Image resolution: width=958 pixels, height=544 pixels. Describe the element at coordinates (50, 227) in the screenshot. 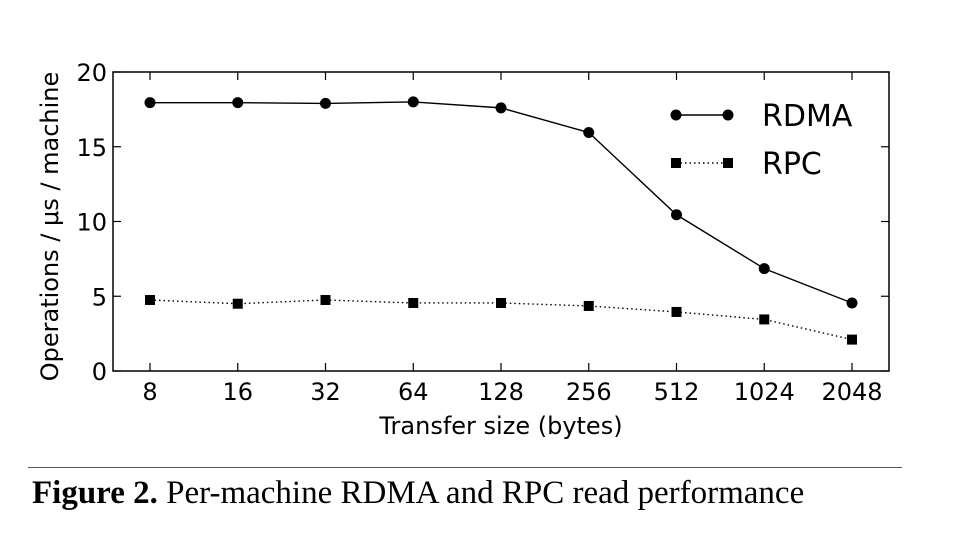

I see `y-axis-label: Operations / μs / machine` at that location.